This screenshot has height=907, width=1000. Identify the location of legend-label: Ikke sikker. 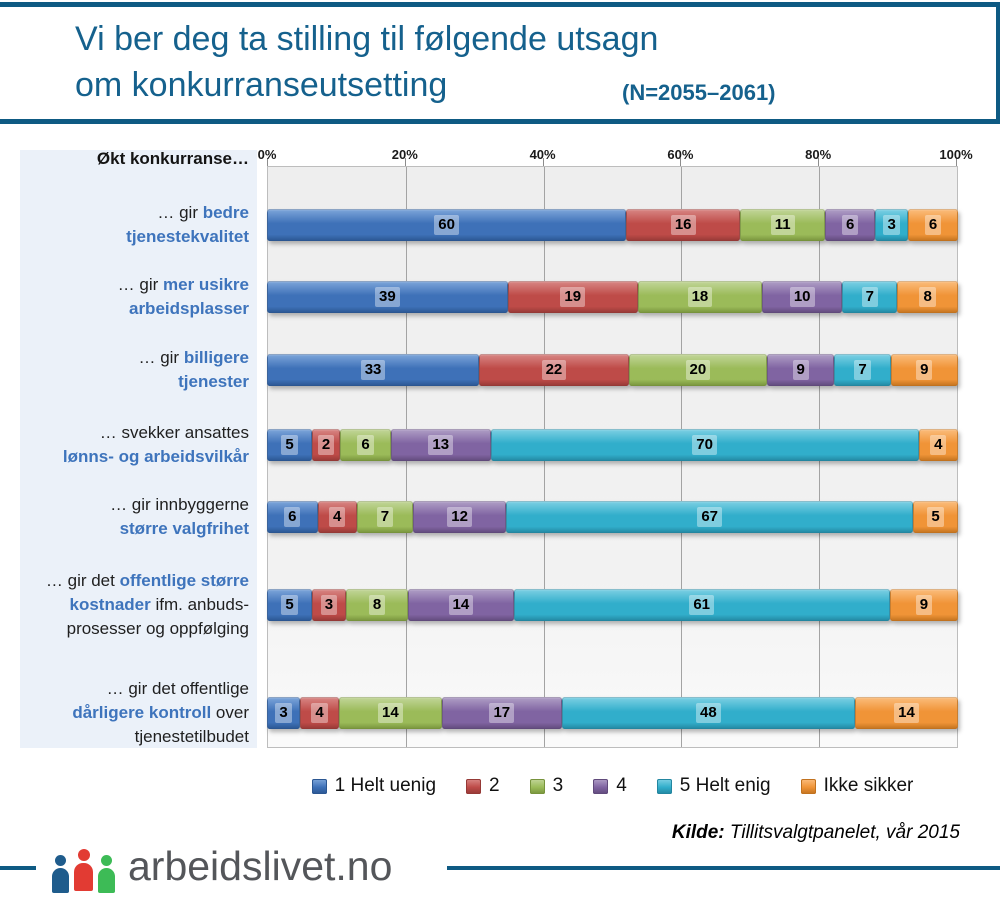
(868, 785).